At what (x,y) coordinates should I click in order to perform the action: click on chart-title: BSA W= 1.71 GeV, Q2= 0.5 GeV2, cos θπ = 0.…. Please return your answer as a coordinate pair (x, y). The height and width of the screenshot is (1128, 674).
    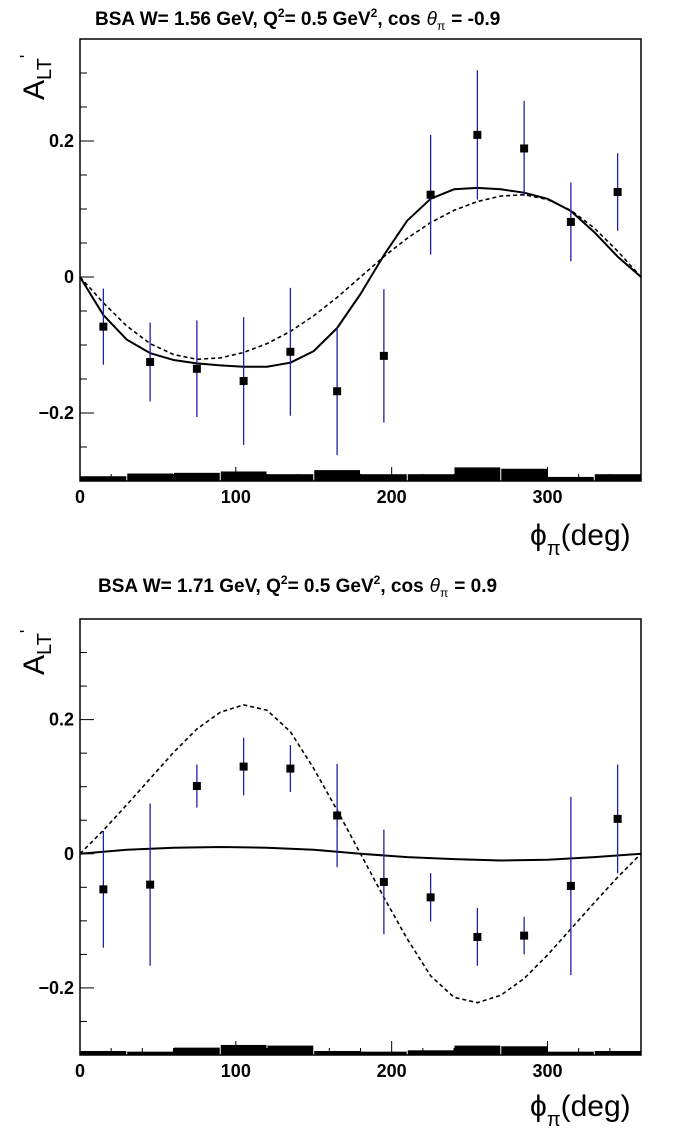
    Looking at the image, I should click on (297, 586).